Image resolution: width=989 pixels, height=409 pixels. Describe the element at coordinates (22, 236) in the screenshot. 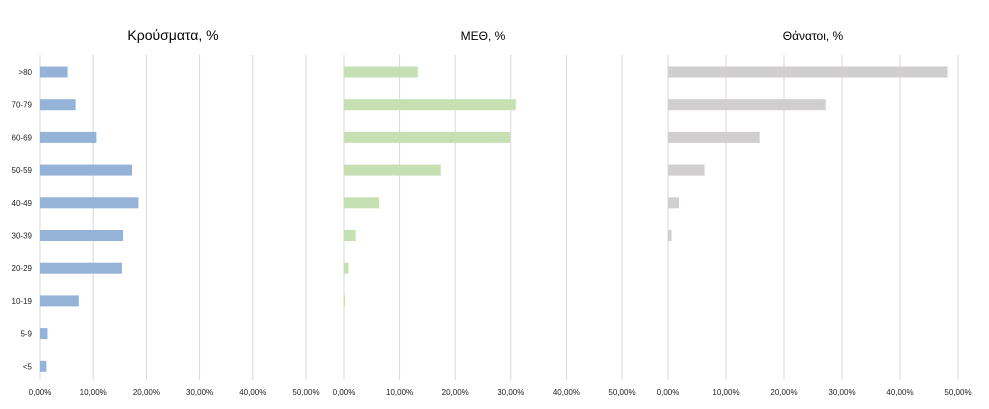

I see `category-label: 30-39` at that location.